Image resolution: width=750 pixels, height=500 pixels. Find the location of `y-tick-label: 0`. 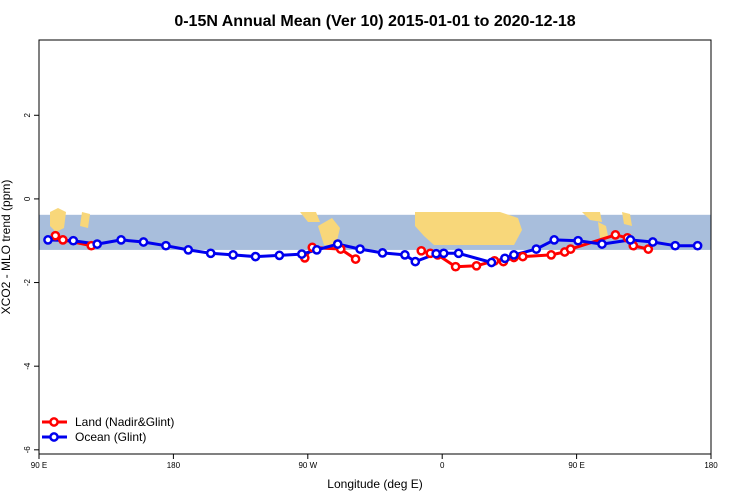

y-tick-label: 0 is located at coordinates (27, 198).